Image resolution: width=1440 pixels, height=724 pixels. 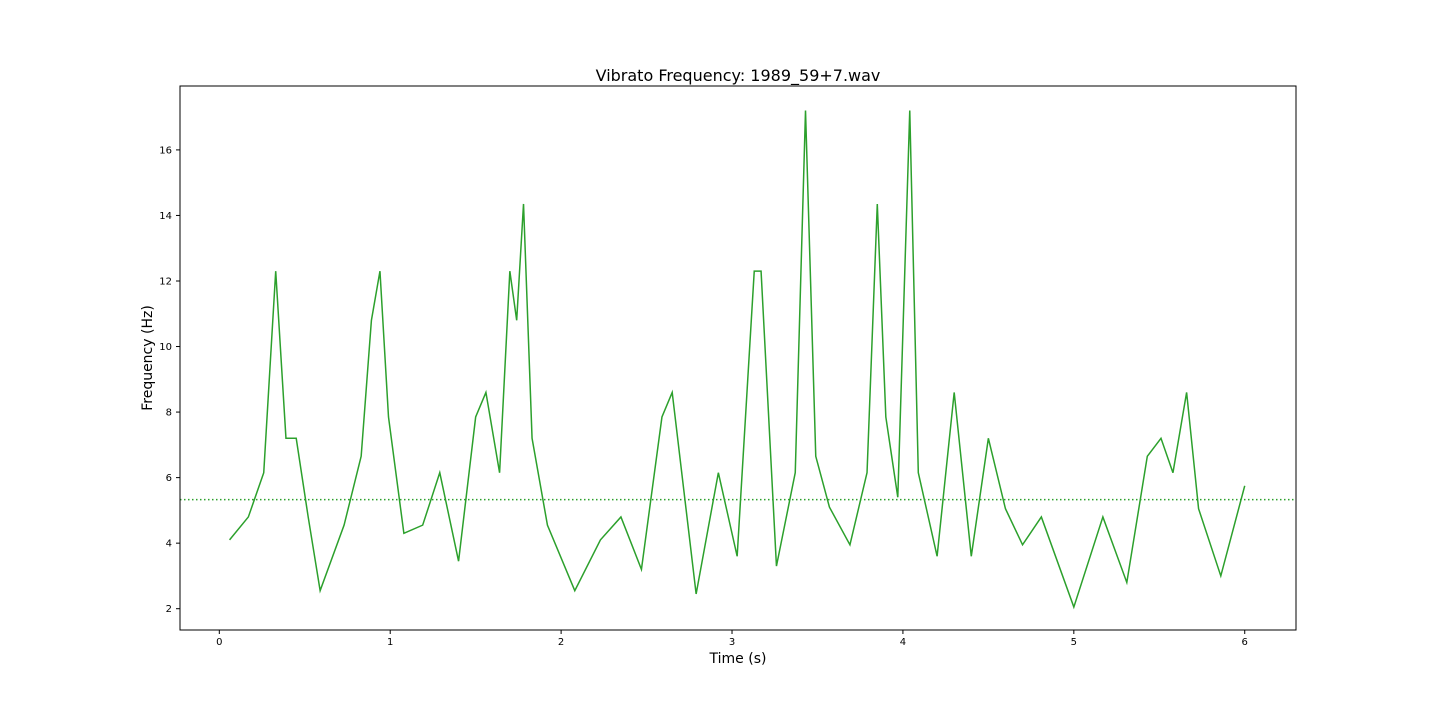 I want to click on y-axis-title: Frequency (Hz), so click(x=148, y=358).